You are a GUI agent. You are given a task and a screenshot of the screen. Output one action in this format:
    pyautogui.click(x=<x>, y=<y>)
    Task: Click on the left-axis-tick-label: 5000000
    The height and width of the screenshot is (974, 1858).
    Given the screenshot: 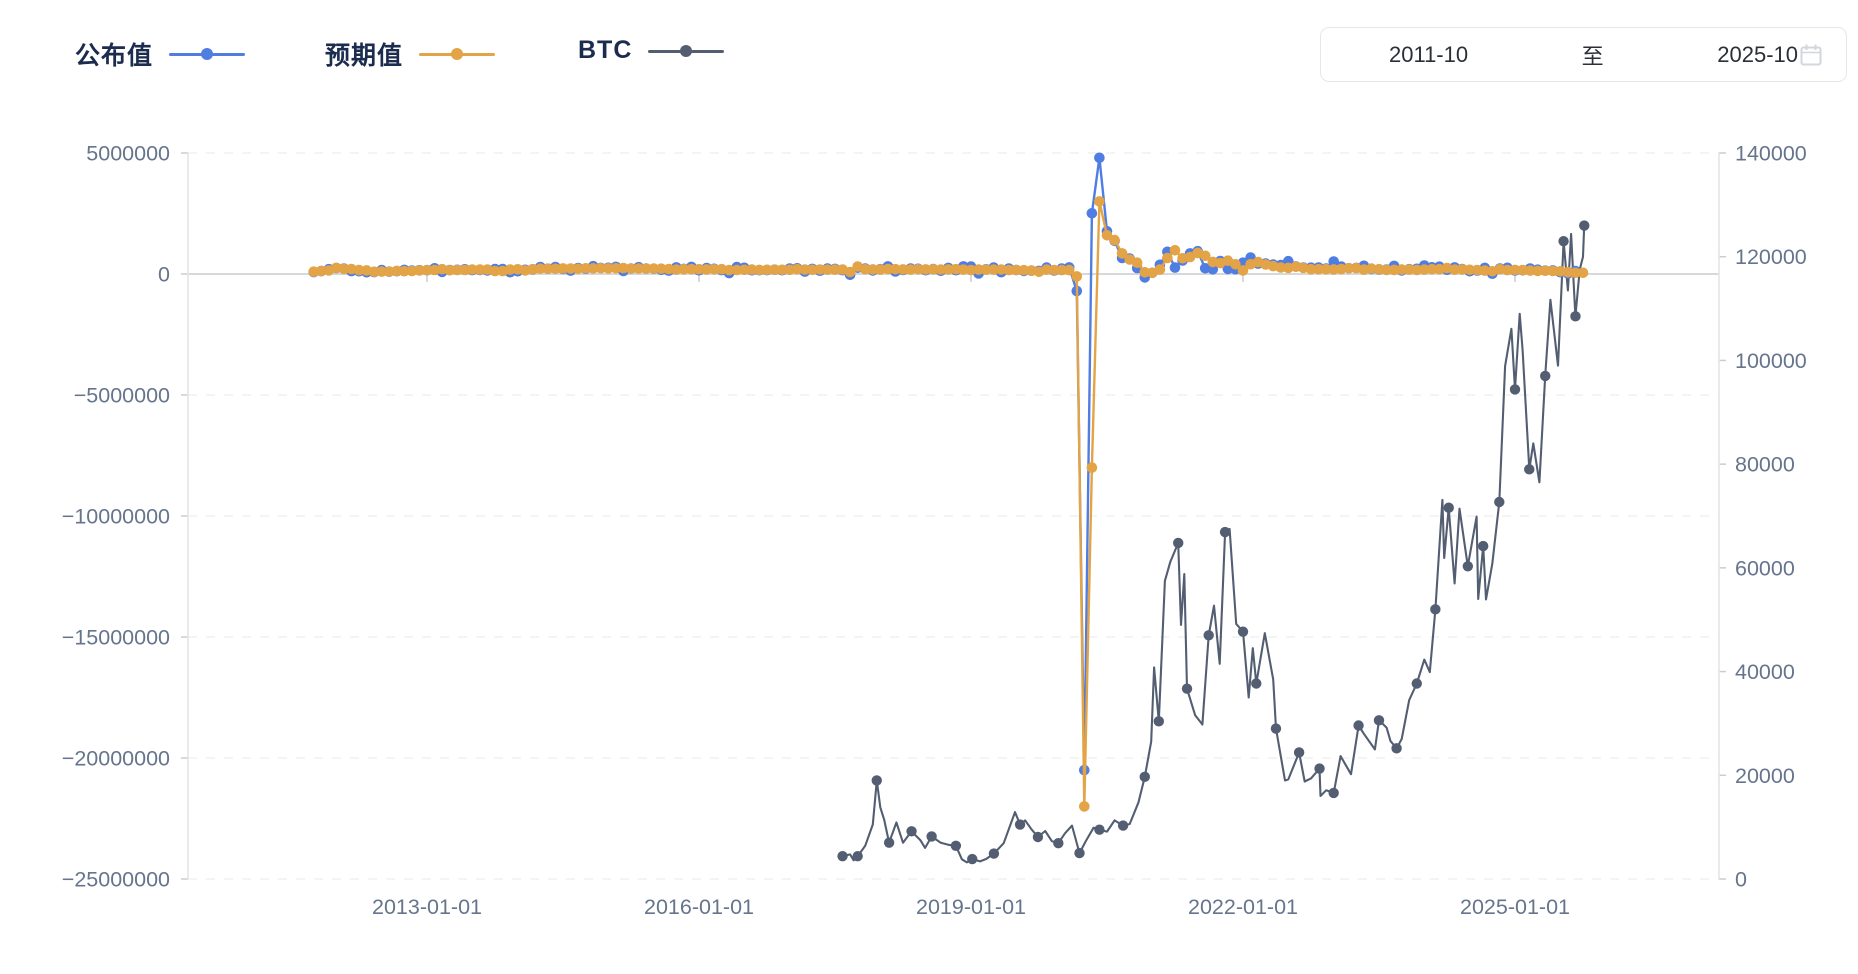 What is the action you would take?
    pyautogui.click(x=128, y=154)
    